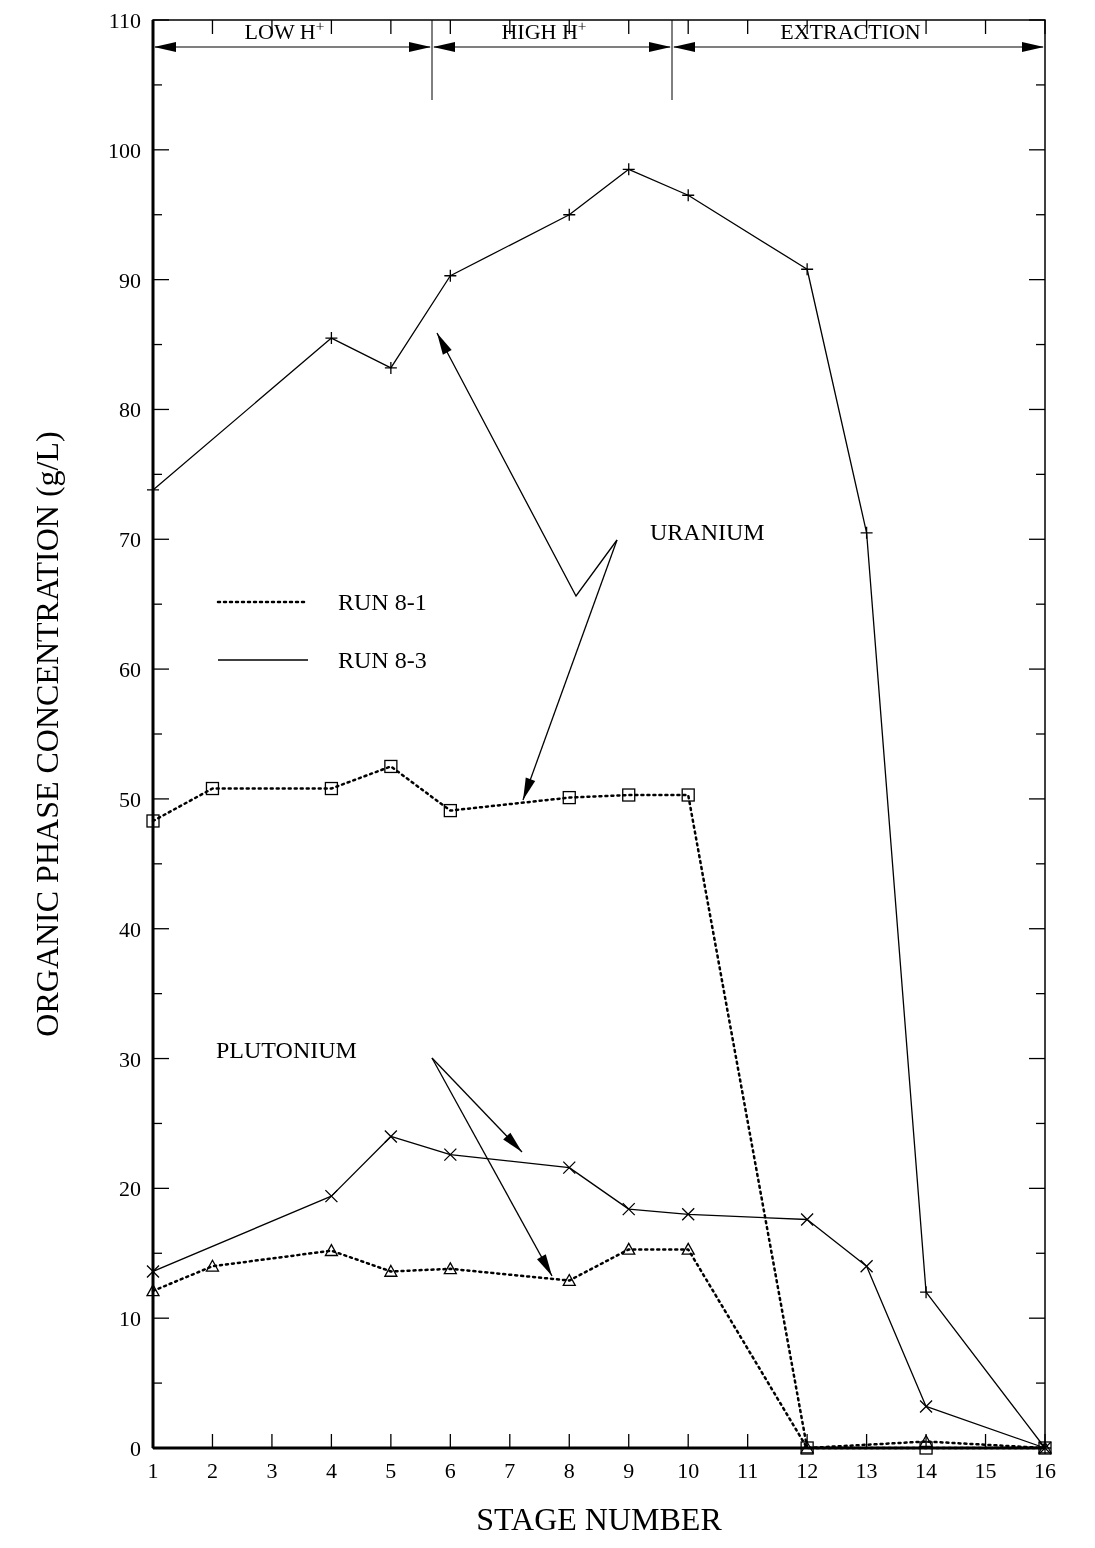  I want to click on x-tick-label: 5, so click(391, 1470).